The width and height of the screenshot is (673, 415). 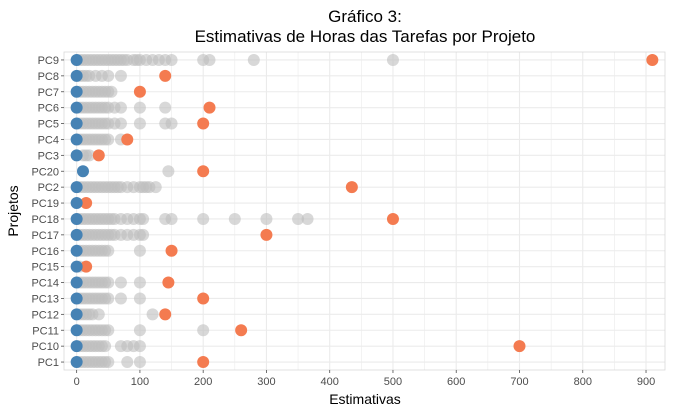 I want to click on y-tick-label: PC17, so click(x=45, y=236).